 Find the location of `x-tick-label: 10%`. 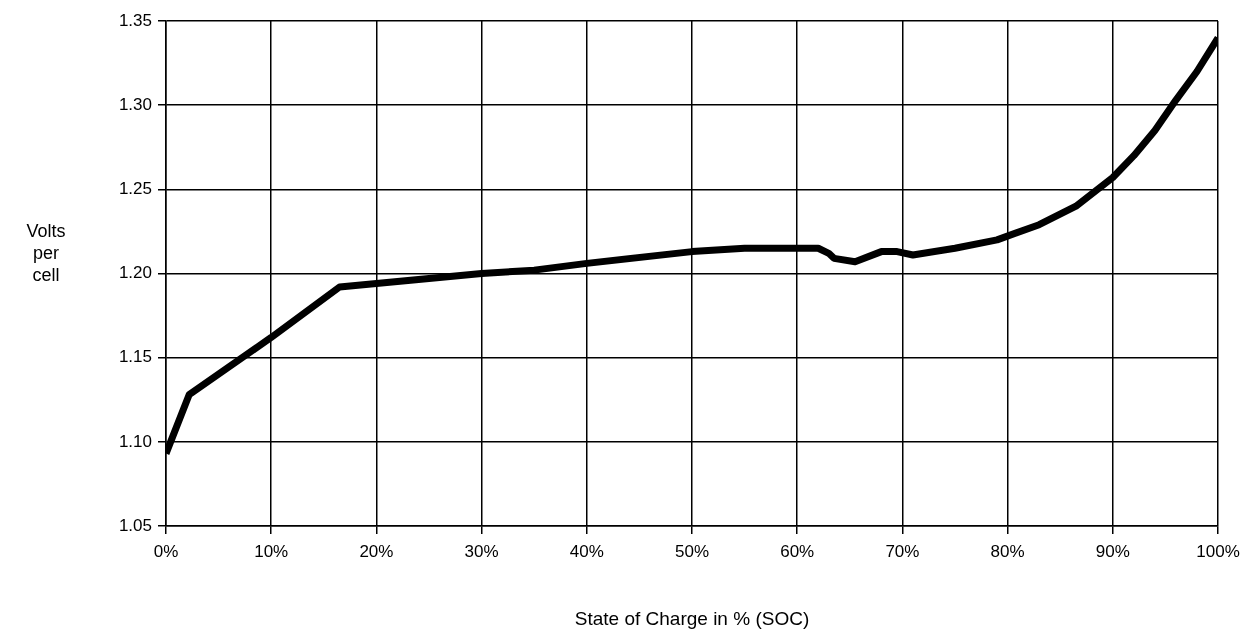

x-tick-label: 10% is located at coordinates (271, 551).